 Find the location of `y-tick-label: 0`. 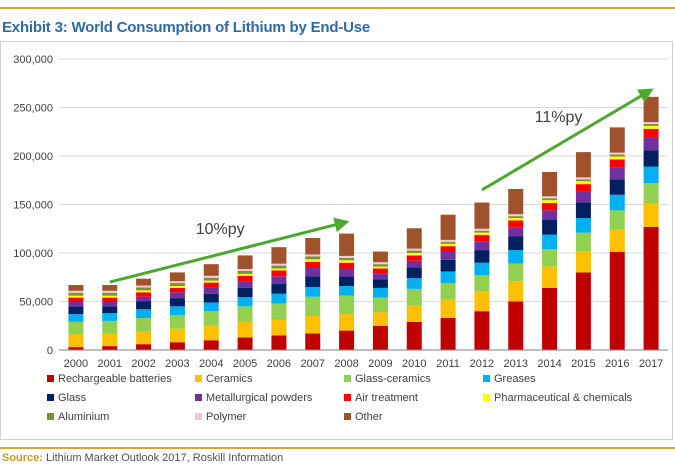

y-tick-label: 0 is located at coordinates (50, 351).